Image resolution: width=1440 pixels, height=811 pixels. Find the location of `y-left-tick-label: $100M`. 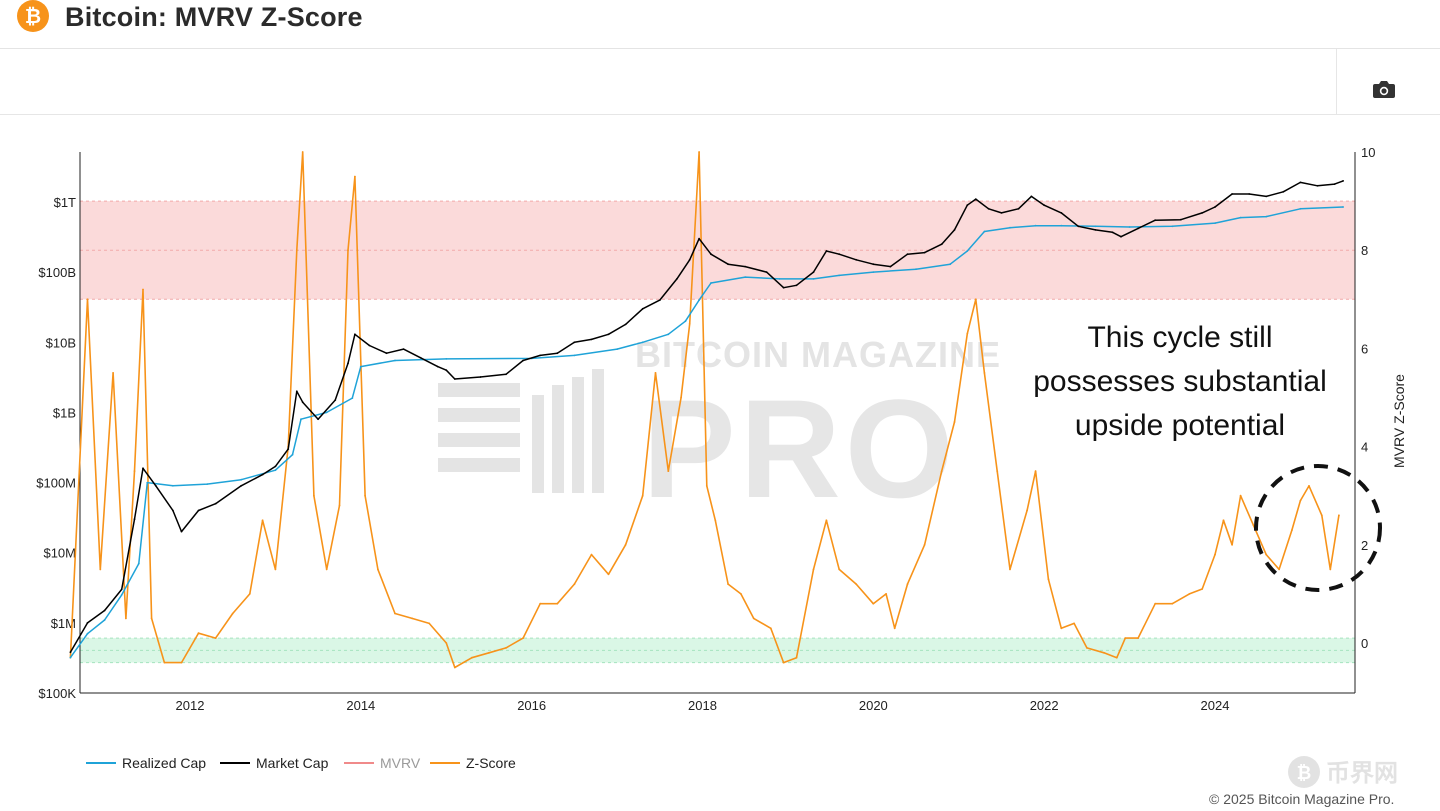

y-left-tick-label: $100M is located at coordinates (56, 483).